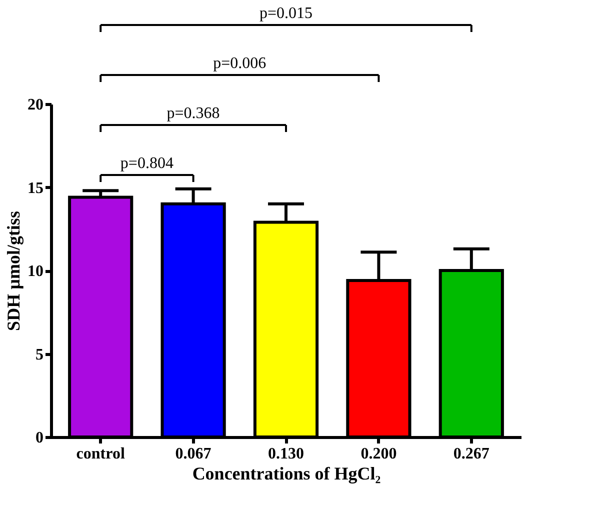 This screenshot has width=598, height=524. What do you see at coordinates (14, 271) in the screenshot?
I see `y-axis-title: SDH µmol/gtiss` at bounding box center [14, 271].